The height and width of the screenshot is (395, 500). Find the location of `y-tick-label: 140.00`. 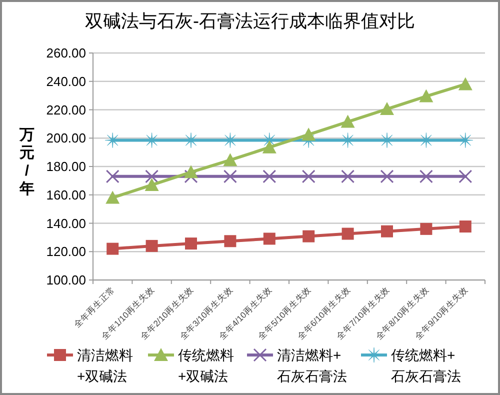

y-tick-label: 140.00 is located at coordinates (66, 223).